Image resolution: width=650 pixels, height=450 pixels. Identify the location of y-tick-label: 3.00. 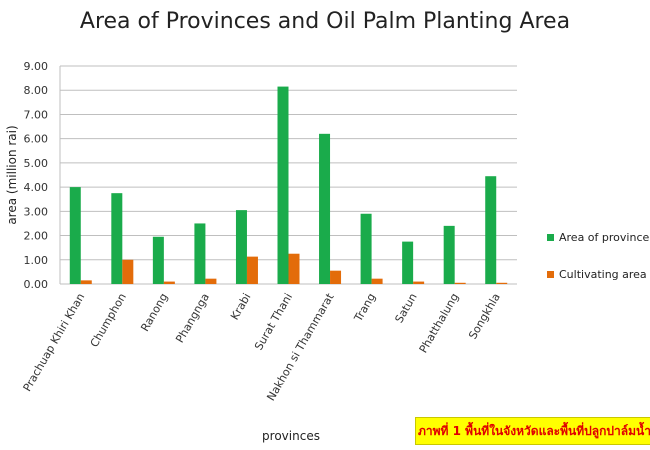
(36, 211).